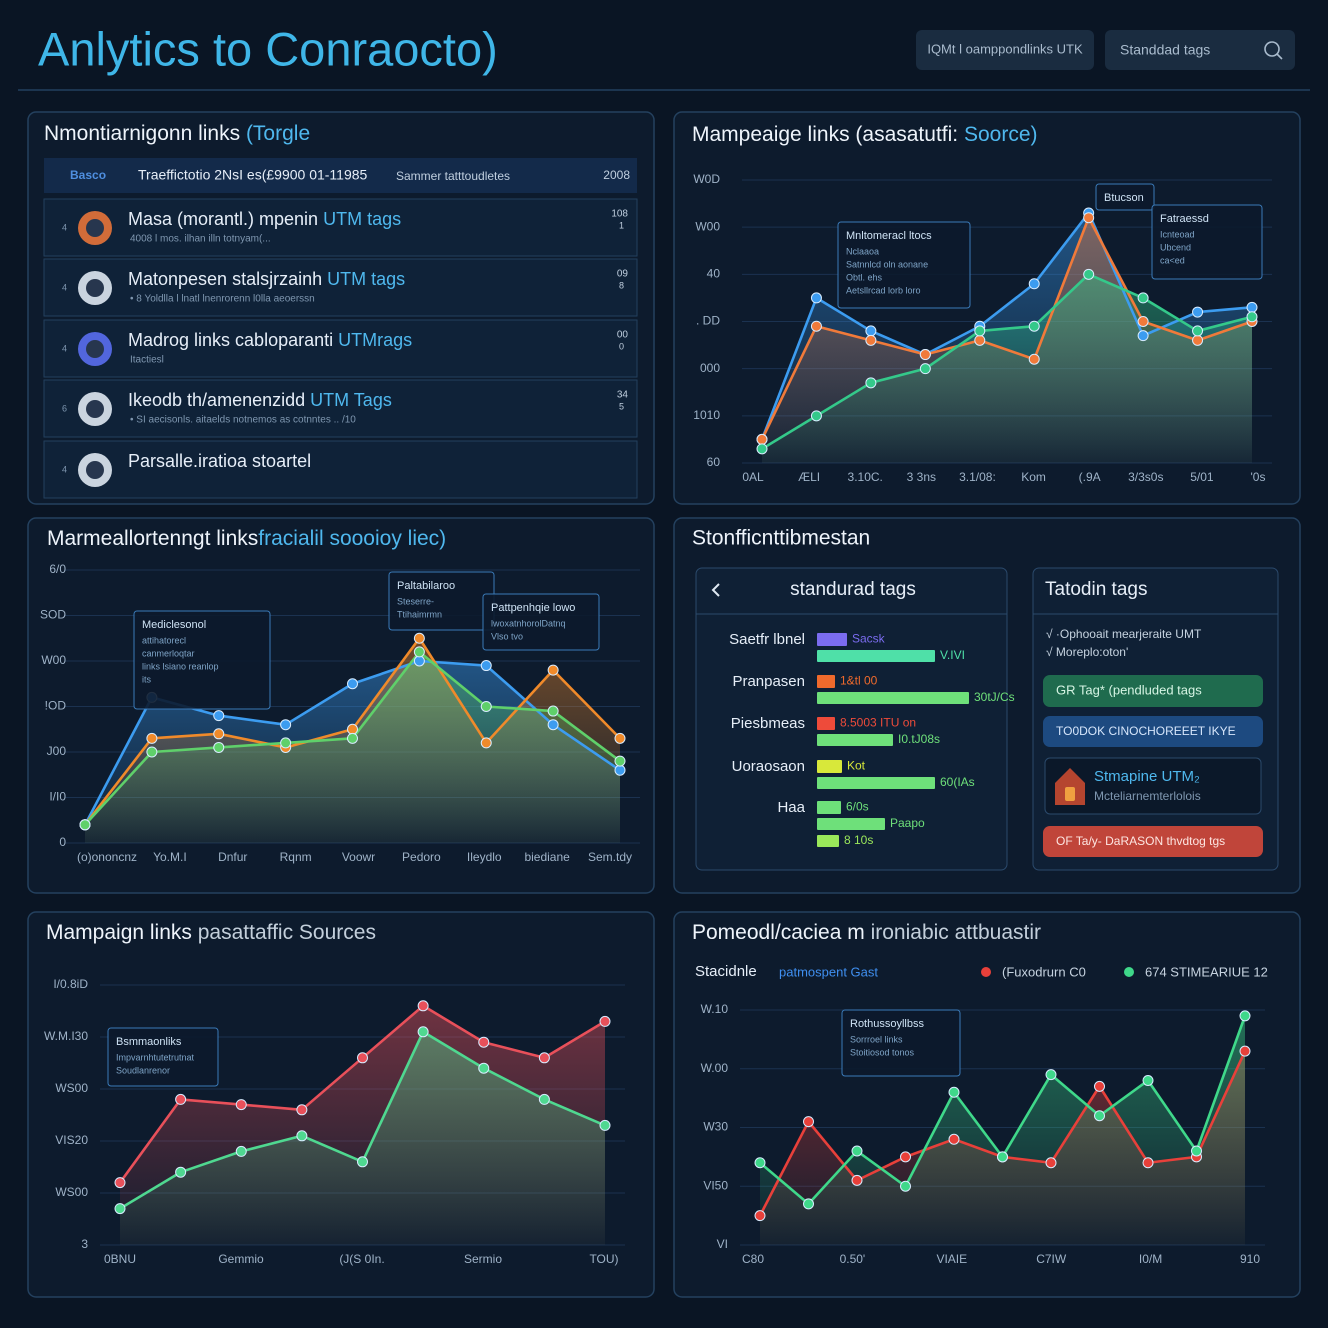 This screenshot has height=1328, width=1328. What do you see at coordinates (768, 723) in the screenshot?
I see `bar-category: Piesbmeas` at bounding box center [768, 723].